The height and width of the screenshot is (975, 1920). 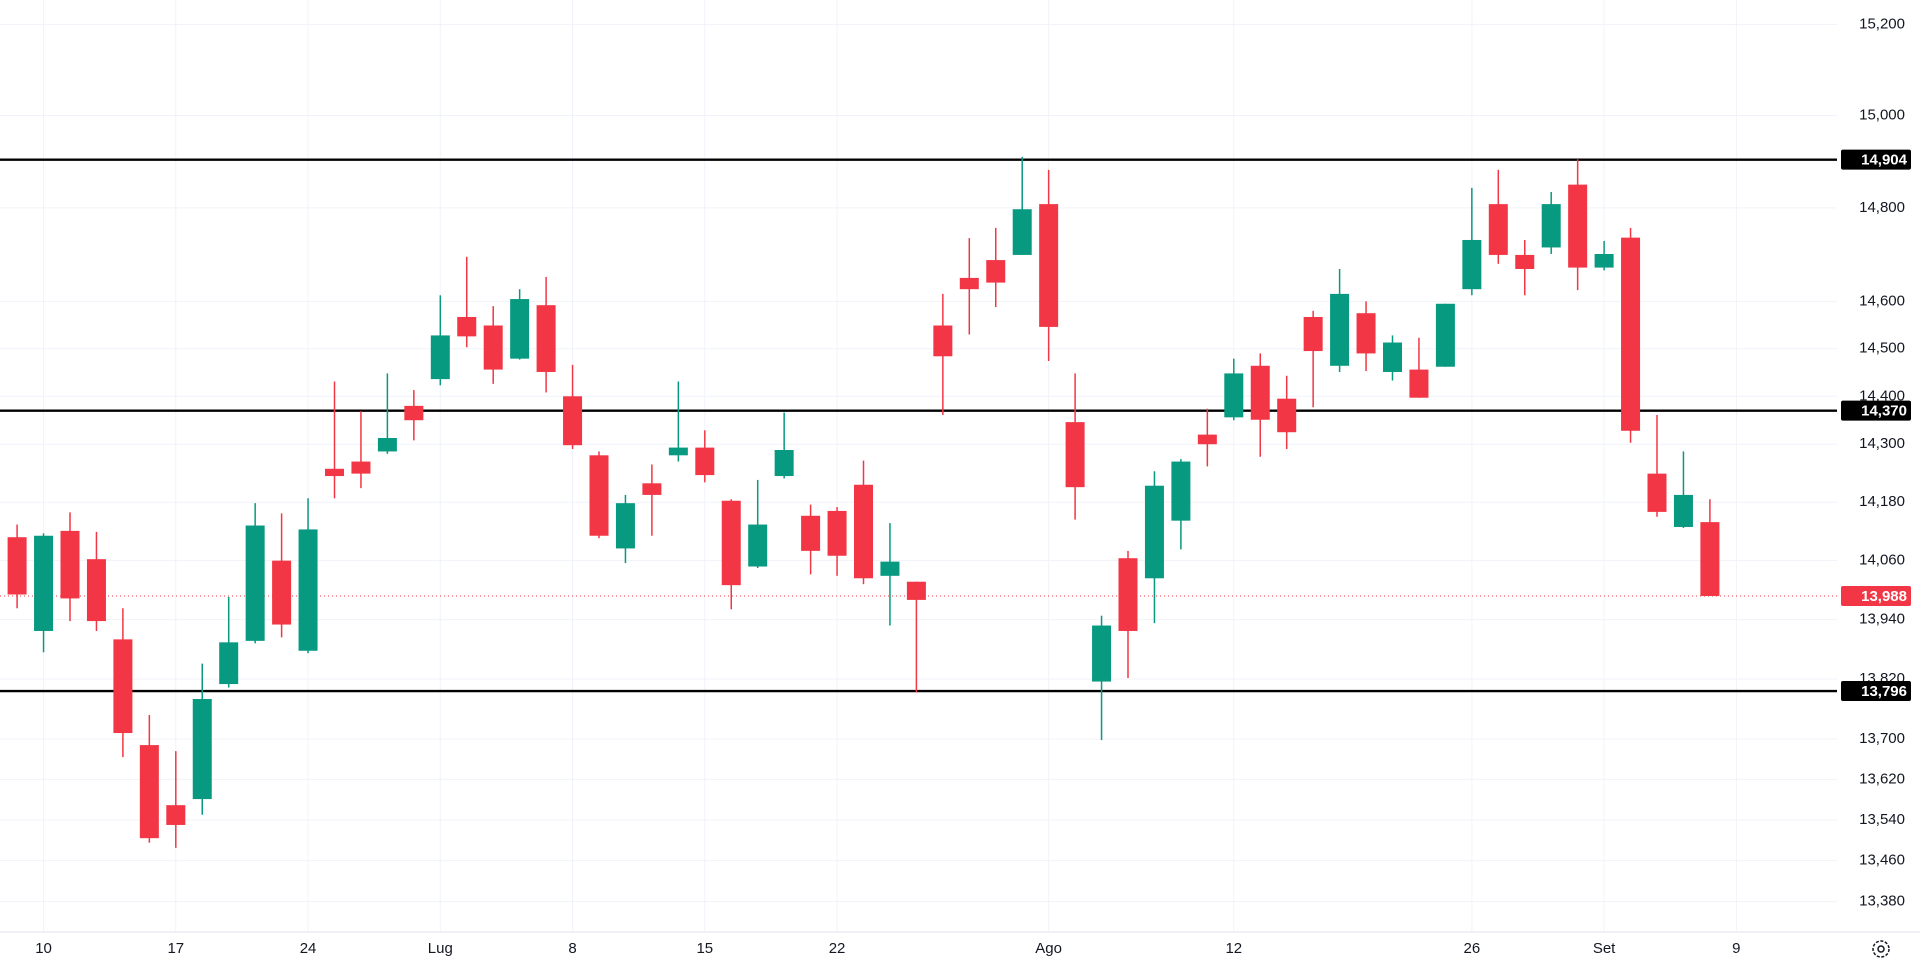 What do you see at coordinates (440, 948) in the screenshot?
I see `x-tick-label: Lug` at bounding box center [440, 948].